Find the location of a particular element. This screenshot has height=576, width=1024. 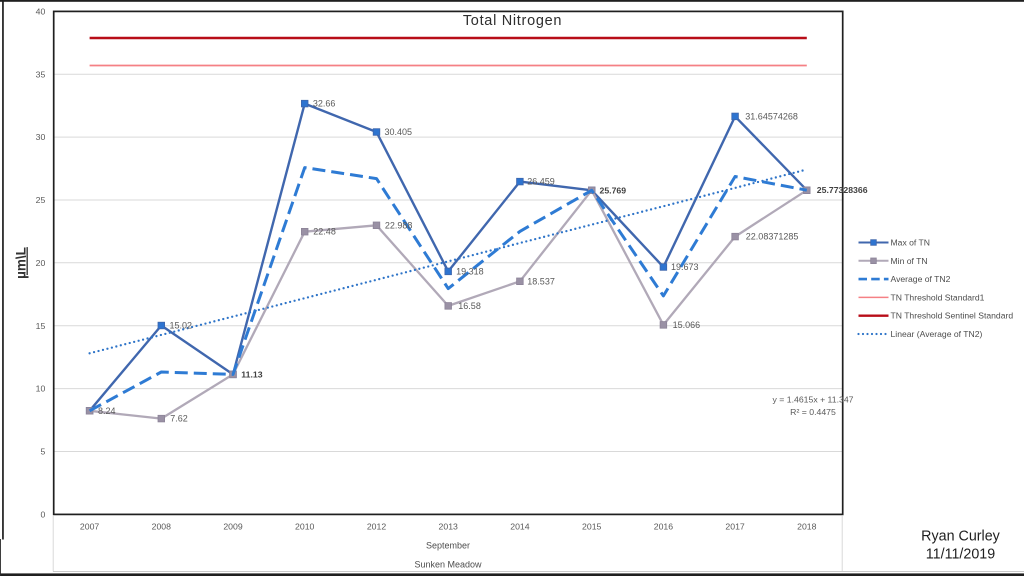

svg-text: 19.318 is located at coordinates (470, 271).